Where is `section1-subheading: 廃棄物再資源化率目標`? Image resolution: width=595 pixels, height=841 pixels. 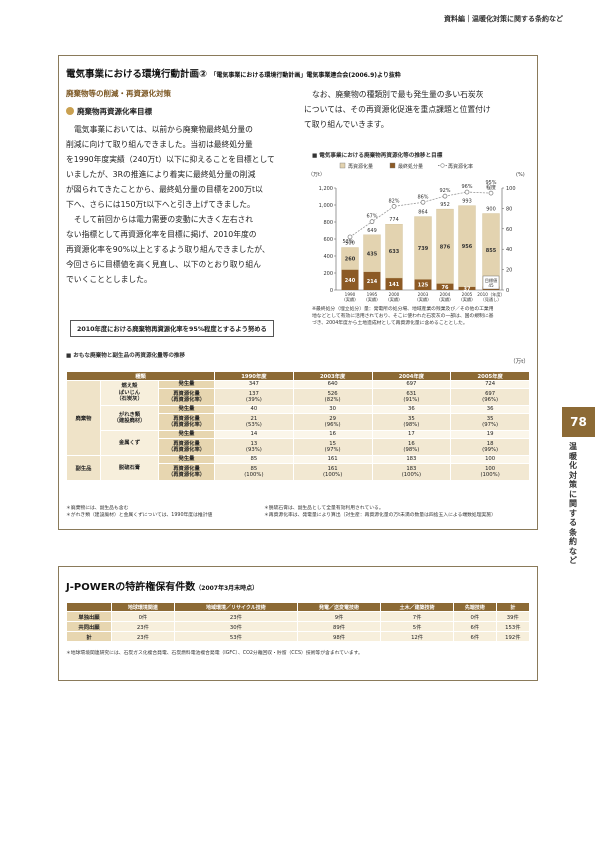
section1-subheading: 廃棄物再資源化率目標 is located at coordinates (109, 111).